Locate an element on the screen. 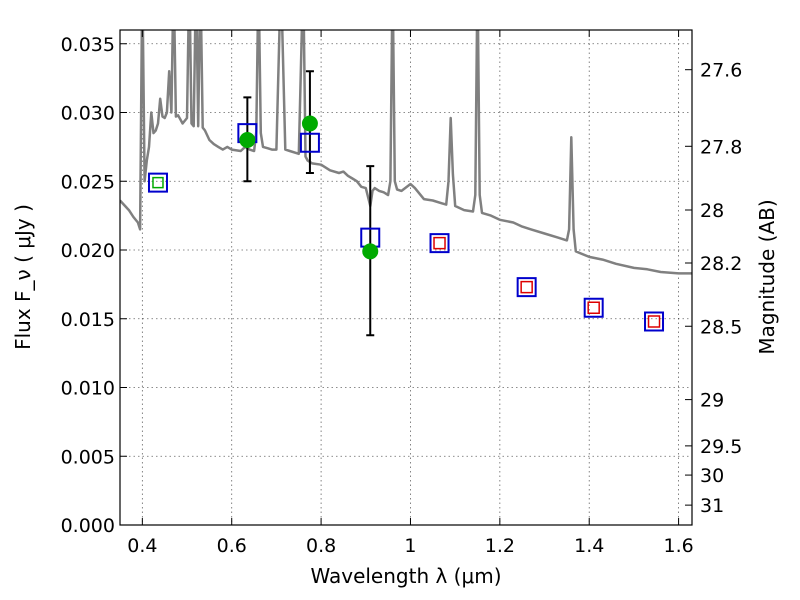 This screenshot has height=600, width=800. y2-tick-label: 28 is located at coordinates (712, 211).